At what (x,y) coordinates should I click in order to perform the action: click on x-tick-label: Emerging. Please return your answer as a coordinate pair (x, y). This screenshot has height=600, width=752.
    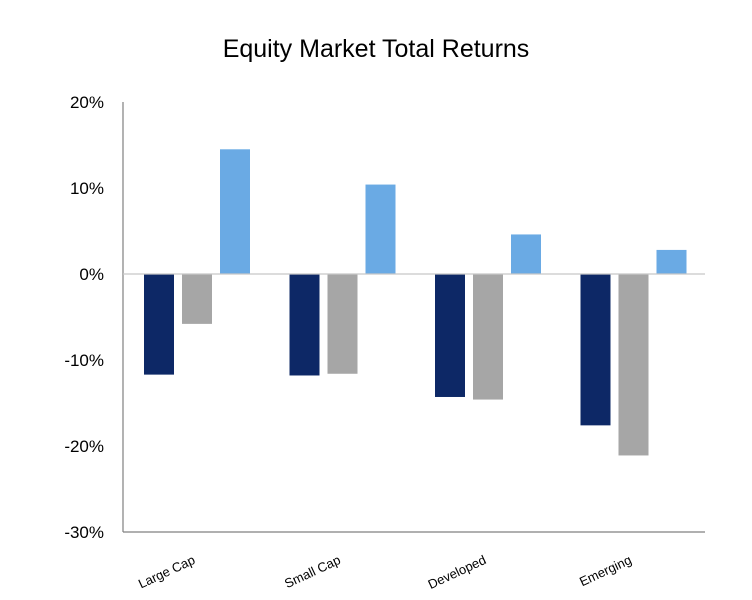
    Looking at the image, I should click on (605, 570).